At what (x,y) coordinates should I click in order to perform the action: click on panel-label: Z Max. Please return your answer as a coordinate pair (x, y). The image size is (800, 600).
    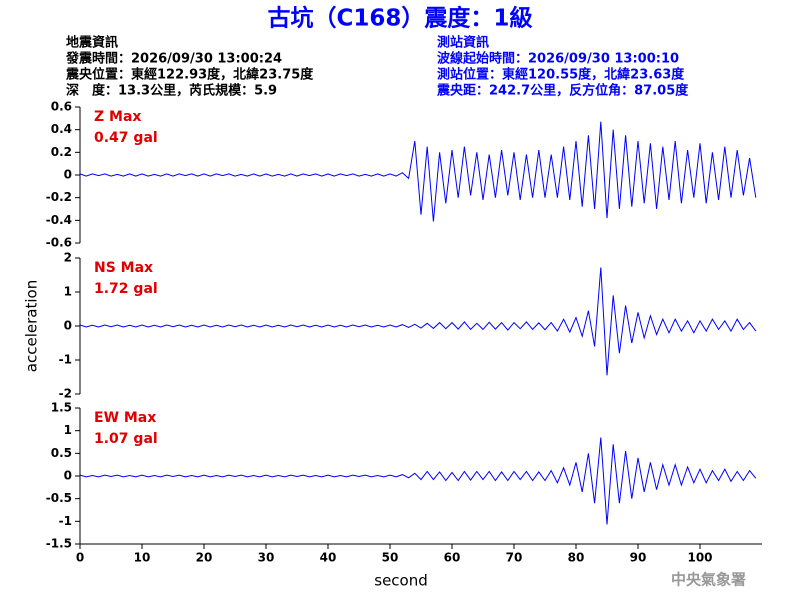
    Looking at the image, I should click on (117, 117).